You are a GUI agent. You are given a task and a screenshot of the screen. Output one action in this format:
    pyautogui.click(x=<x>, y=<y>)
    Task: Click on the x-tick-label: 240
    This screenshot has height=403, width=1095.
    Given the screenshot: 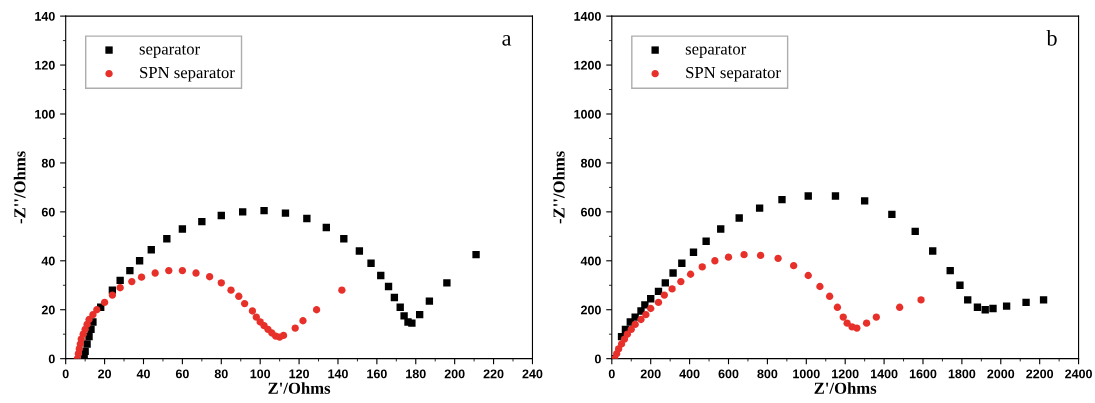 What is the action you would take?
    pyautogui.click(x=532, y=374)
    